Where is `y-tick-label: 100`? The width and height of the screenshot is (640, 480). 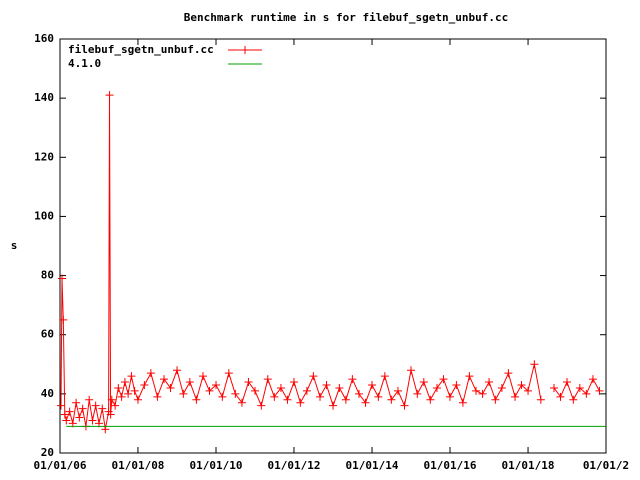 y-tick-label: 100 is located at coordinates (44, 215).